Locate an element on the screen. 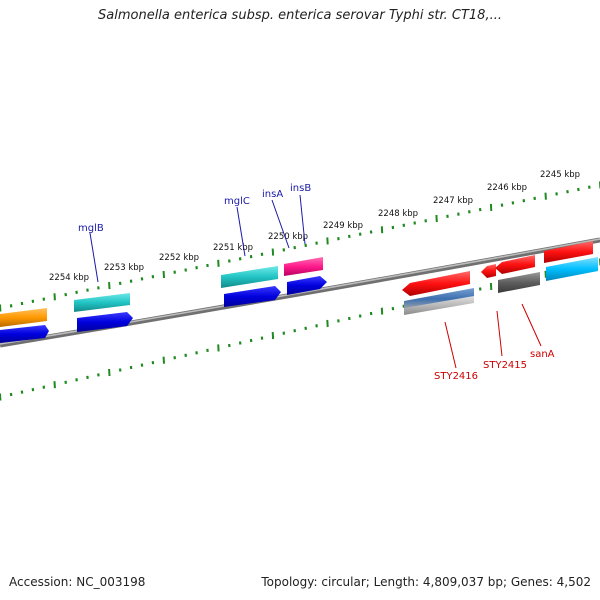  gene-sanA is located at coordinates (519, 282).